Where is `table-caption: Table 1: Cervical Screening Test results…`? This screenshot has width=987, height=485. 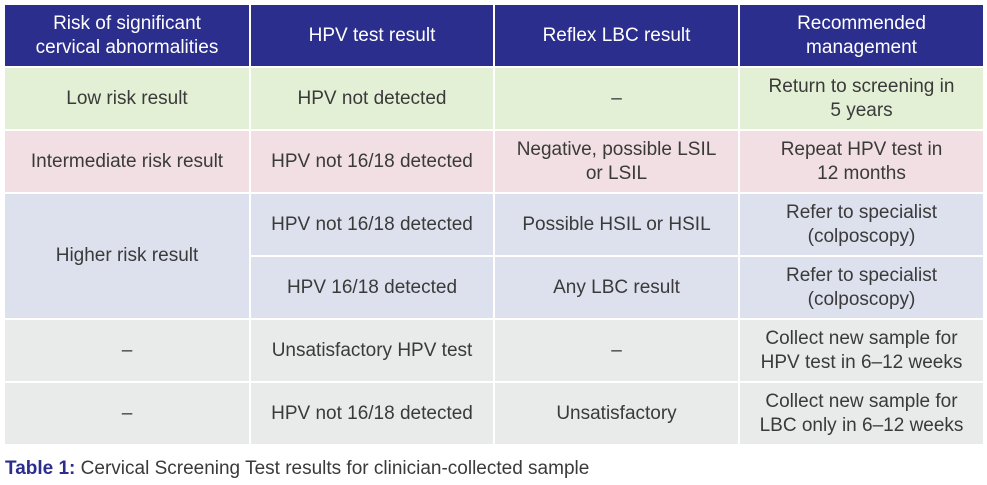
table-caption: Table 1: Cervical Screening Test results… is located at coordinates (297, 469).